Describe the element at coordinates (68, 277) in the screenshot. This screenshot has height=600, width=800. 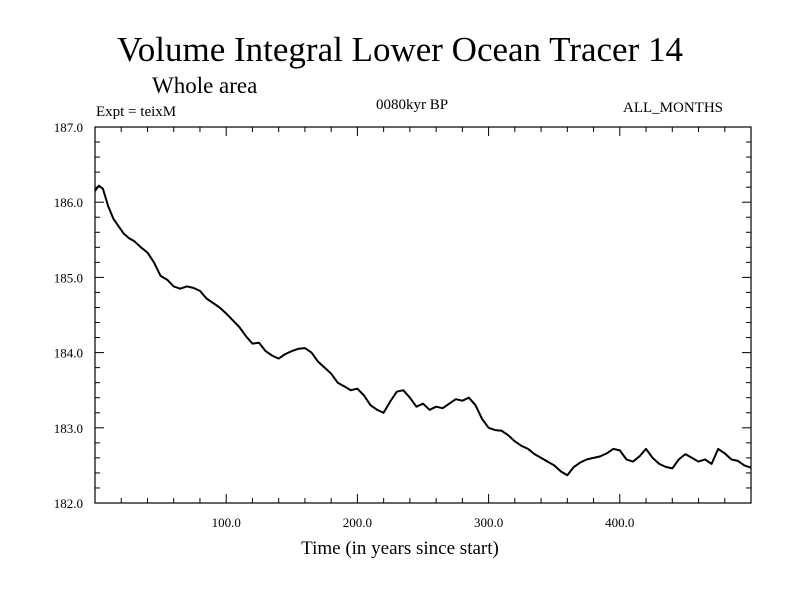
I see `y-tick-label: 185.0` at that location.